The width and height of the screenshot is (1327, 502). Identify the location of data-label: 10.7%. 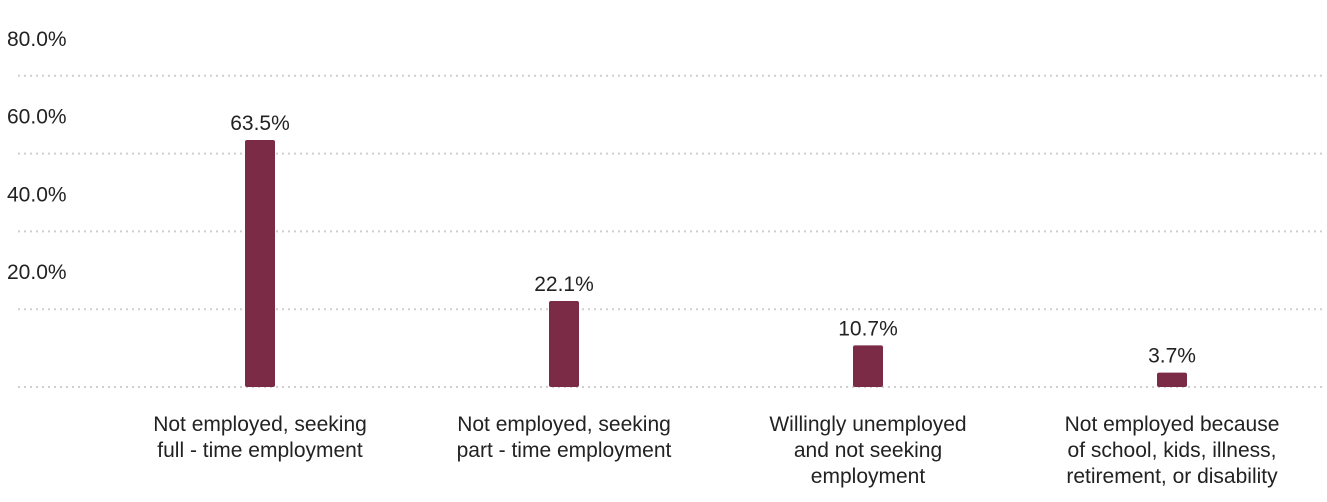
(868, 328).